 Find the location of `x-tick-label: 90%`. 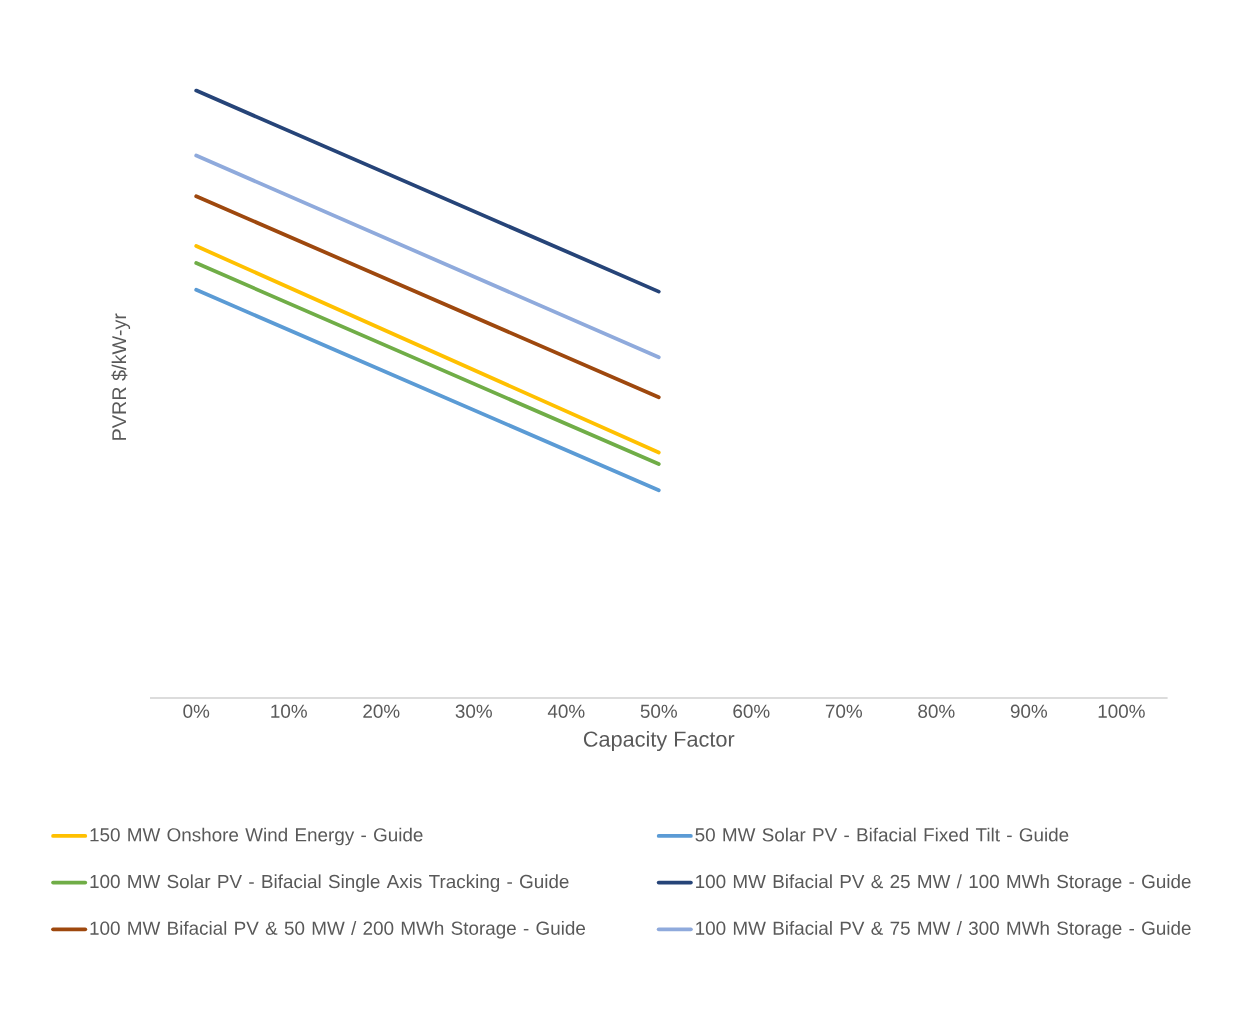

x-tick-label: 90% is located at coordinates (1029, 711).